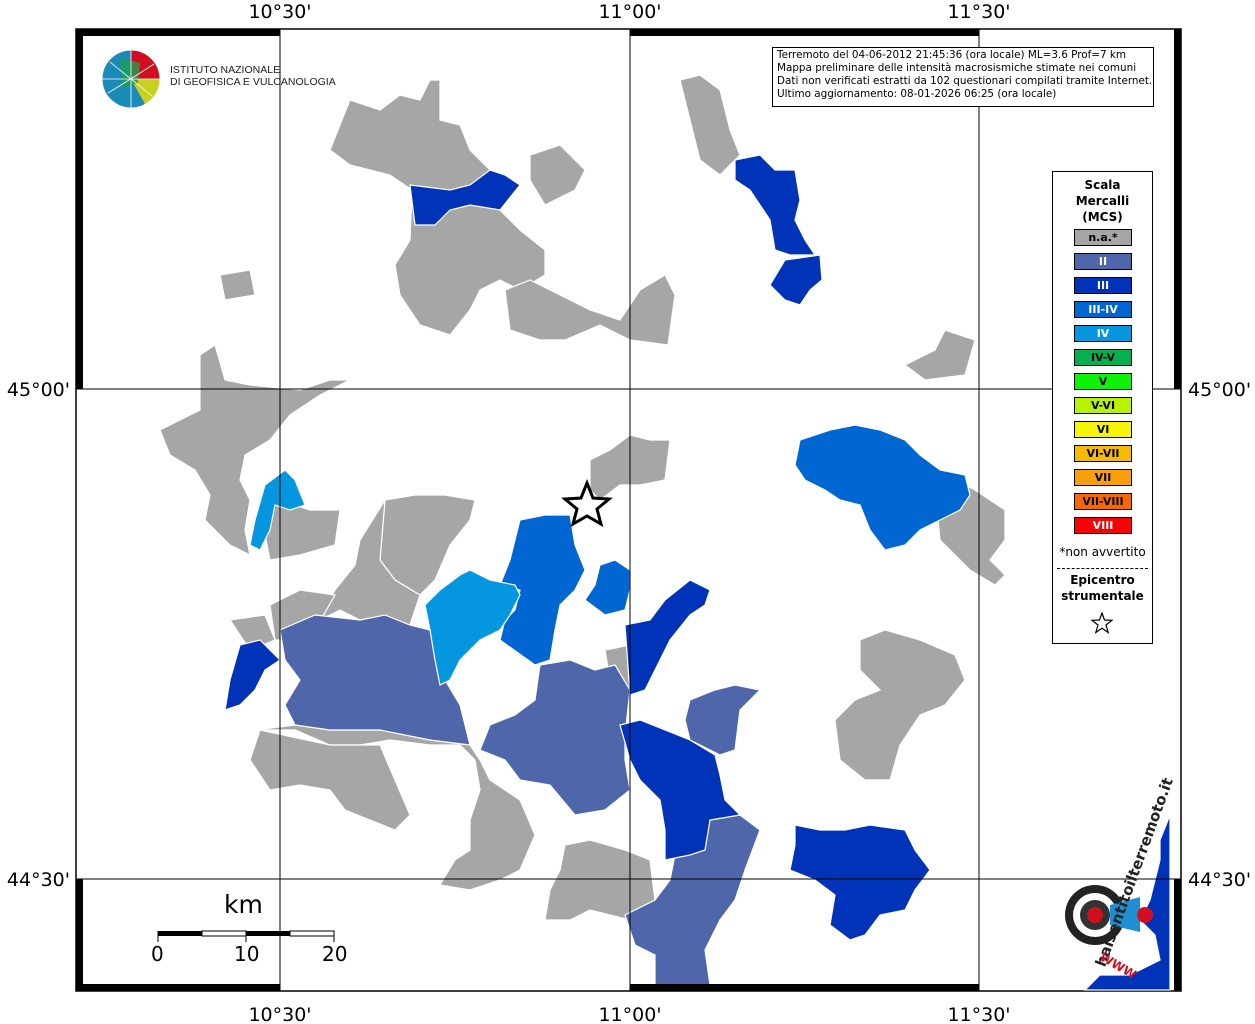 The height and width of the screenshot is (1024, 1255). Describe the element at coordinates (1103, 357) in the screenshot. I see `legend-swatch: IV-V` at that location.